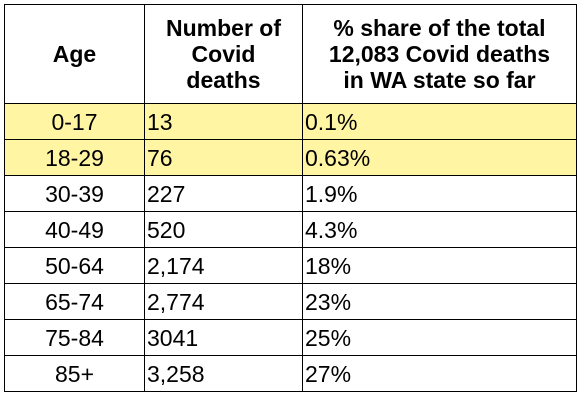 The width and height of the screenshot is (580, 412). I want to click on share-cell: 1.9%, so click(439, 193).